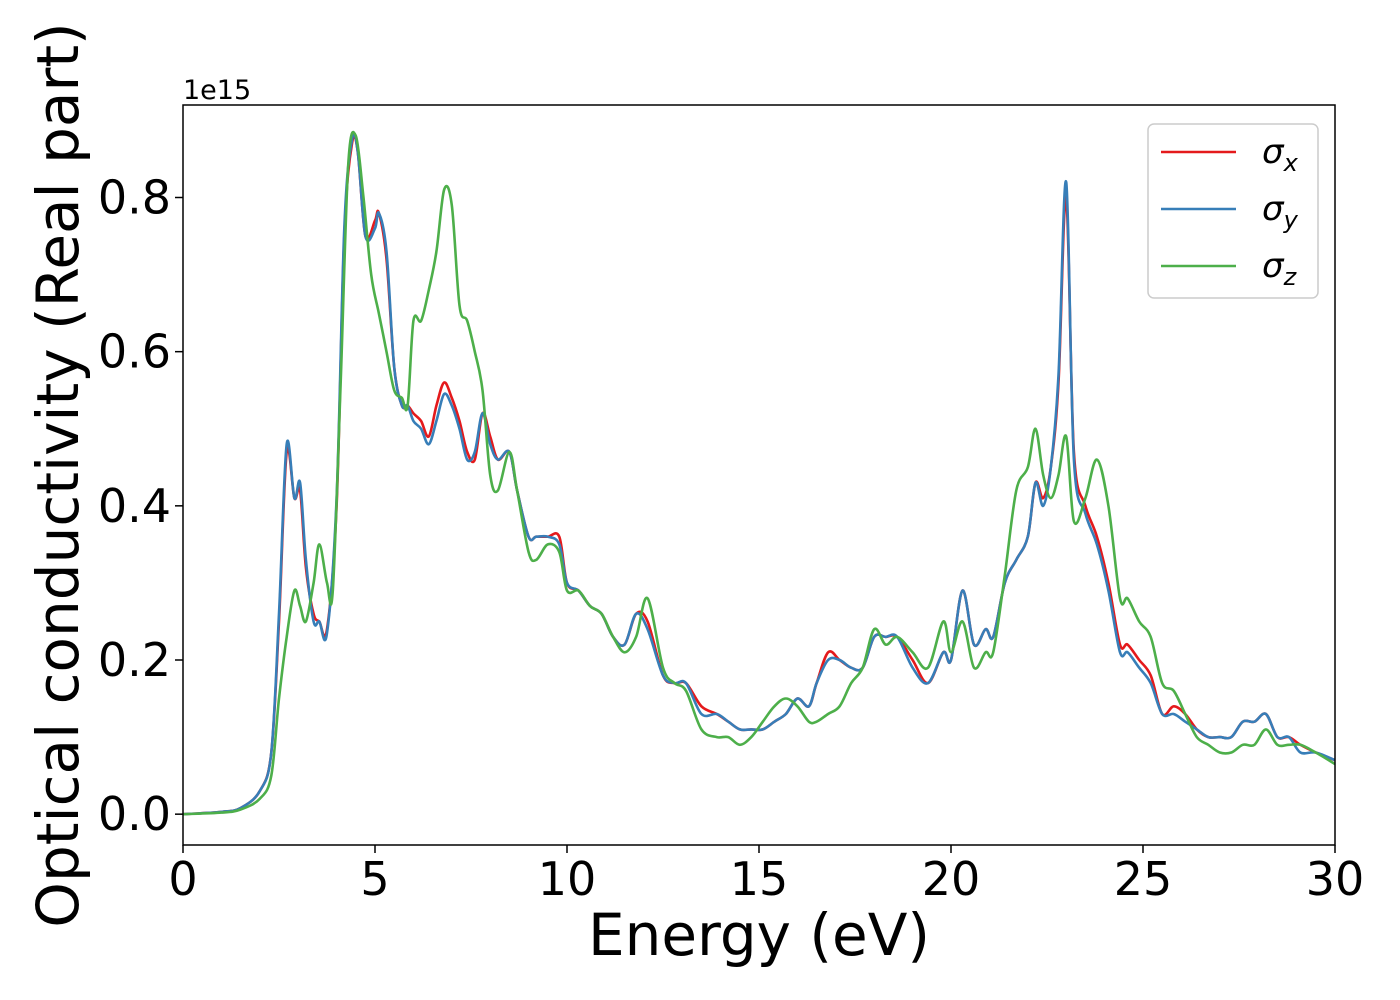 This screenshot has height=1000, width=1400. What do you see at coordinates (134, 198) in the screenshot?
I see `y-tick-label: 0.8` at bounding box center [134, 198].